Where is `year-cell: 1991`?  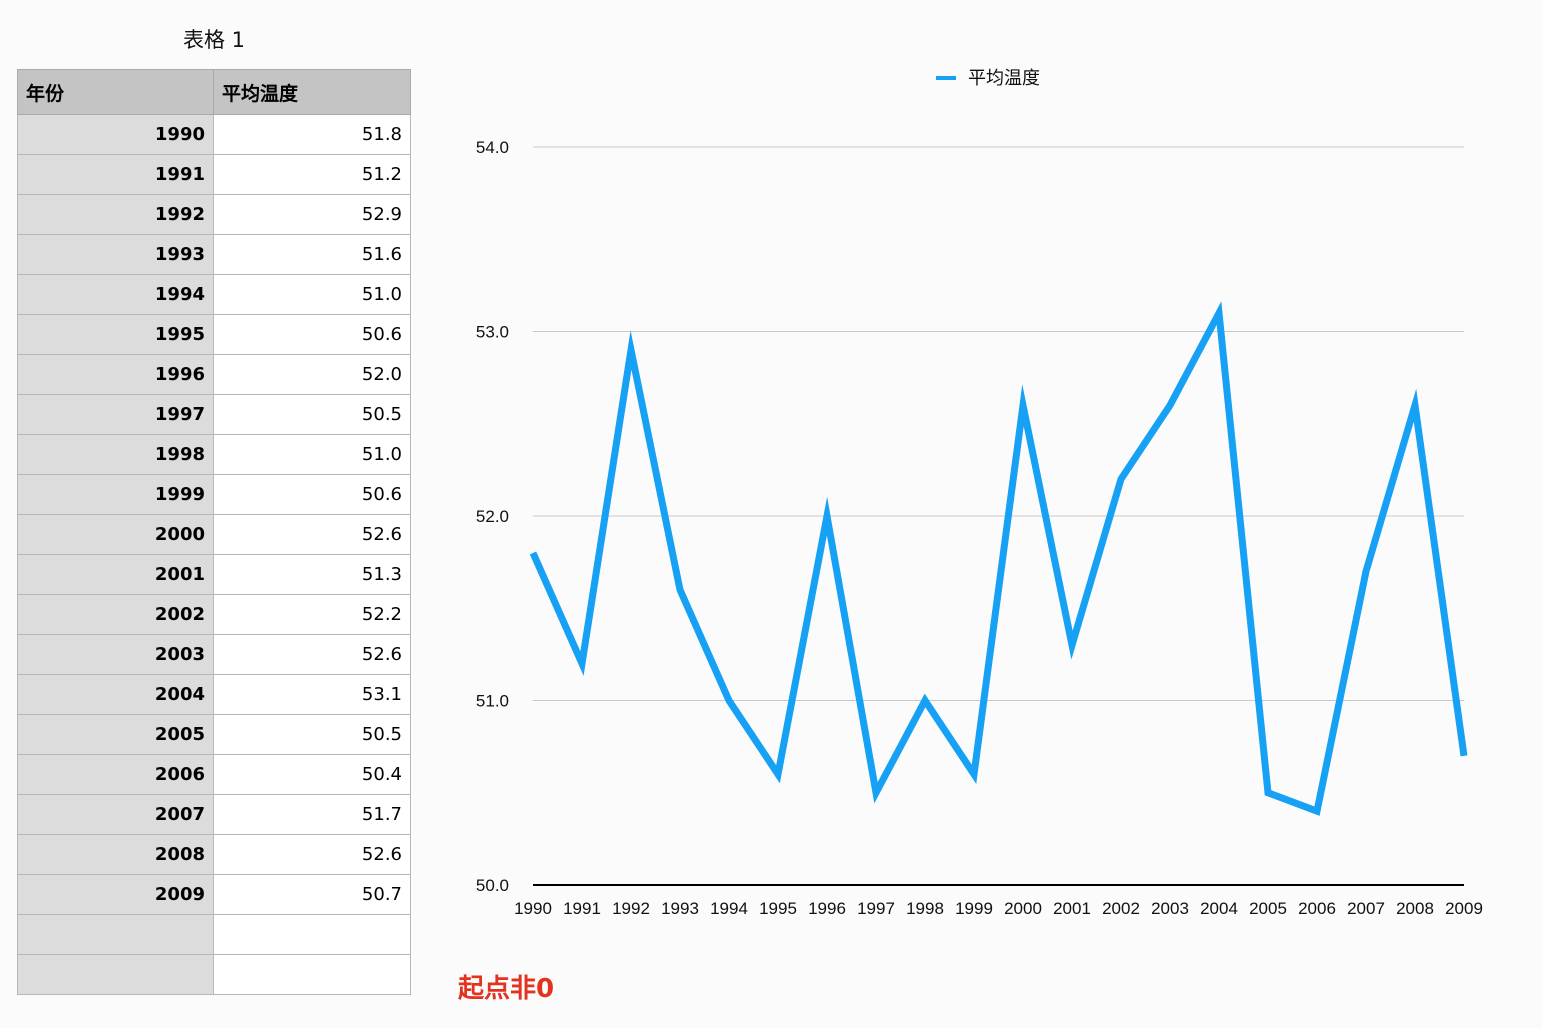 year-cell: 1991 is located at coordinates (115, 174).